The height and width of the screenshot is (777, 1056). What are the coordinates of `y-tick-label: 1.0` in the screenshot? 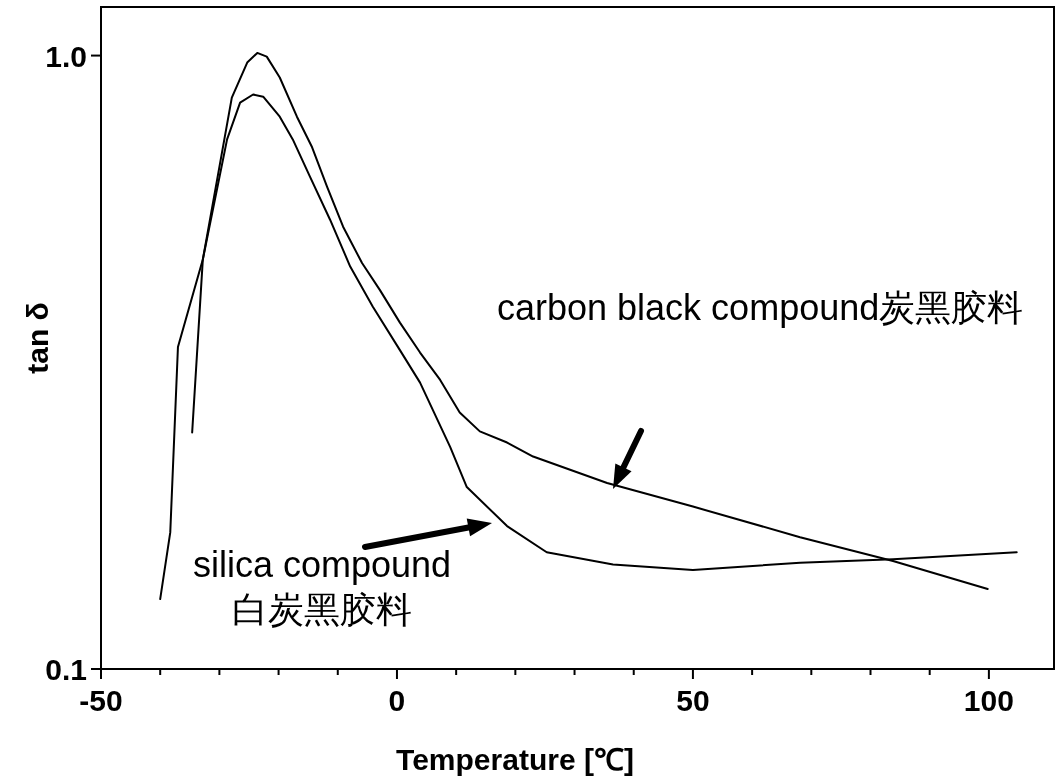 It's located at (66, 56).